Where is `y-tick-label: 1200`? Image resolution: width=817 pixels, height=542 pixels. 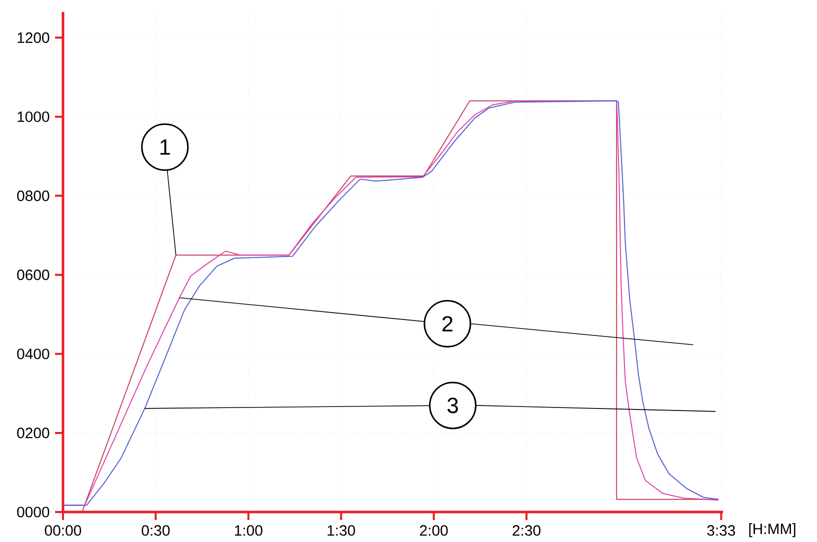 y-tick-label: 1200 is located at coordinates (34, 37).